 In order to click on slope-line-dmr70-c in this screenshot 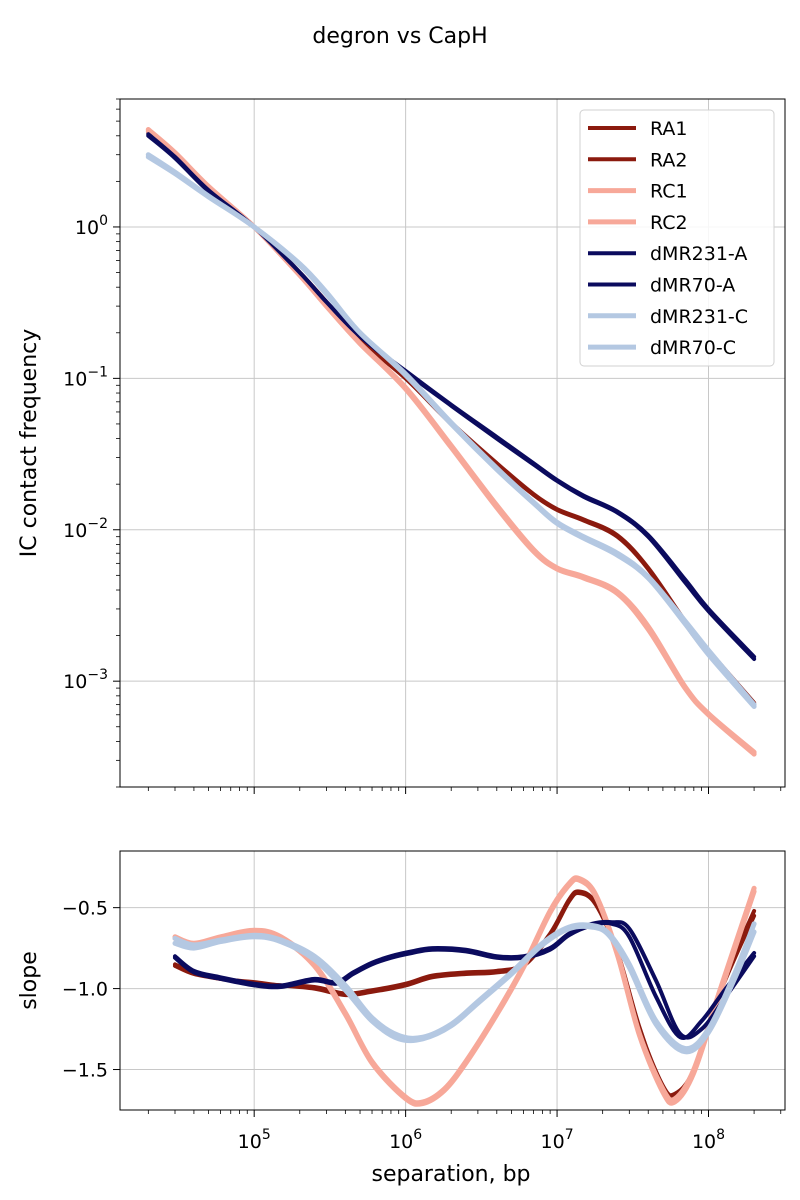, I will do `click(464, 989)`.